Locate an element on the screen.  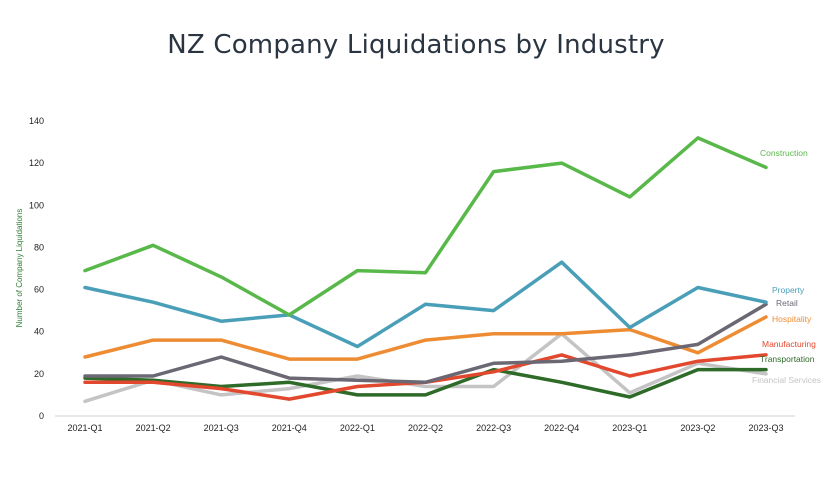
x-tick-label: 2023-Q3 is located at coordinates (765, 428).